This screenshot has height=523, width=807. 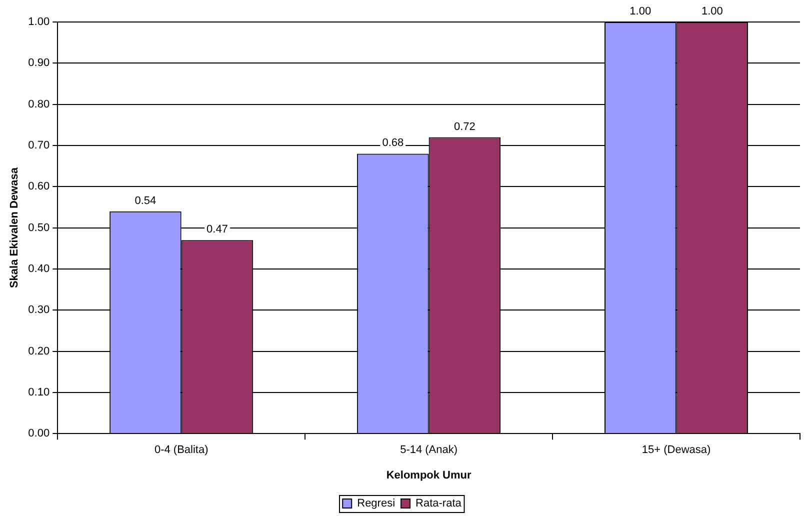 I want to click on y-tick-label: 0.40, so click(x=39, y=268).